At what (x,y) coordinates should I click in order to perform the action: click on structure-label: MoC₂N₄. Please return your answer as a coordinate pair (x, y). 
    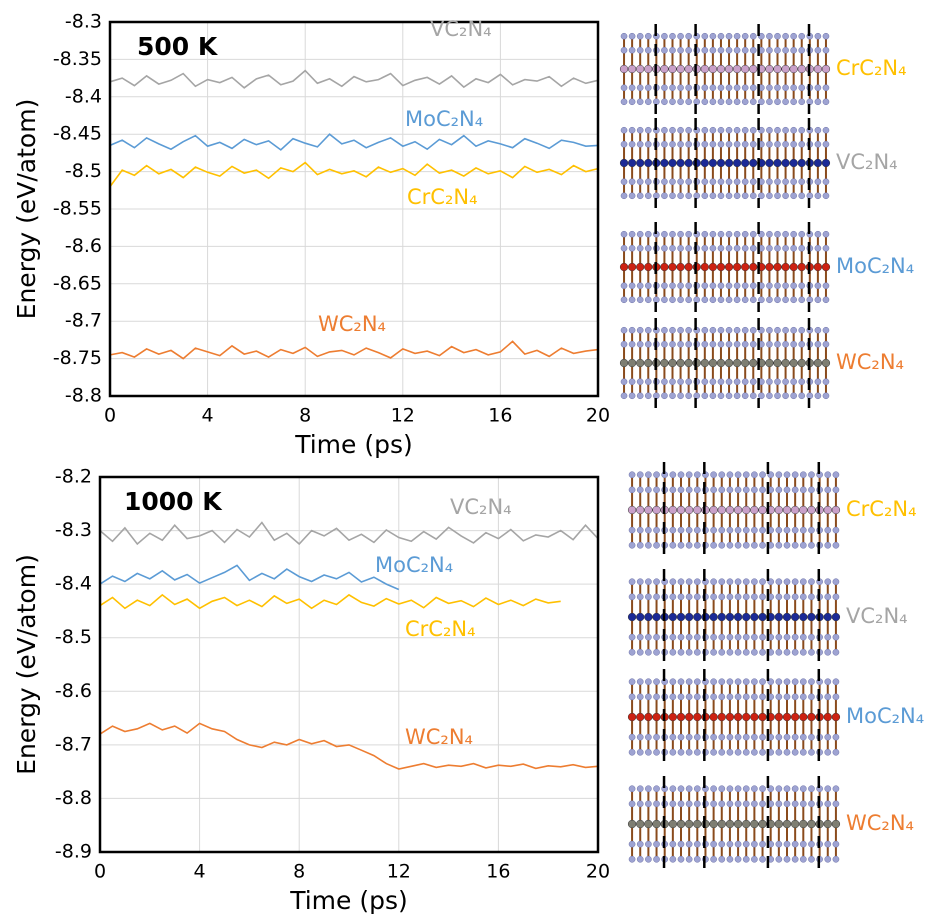
    Looking at the image, I should click on (885, 716).